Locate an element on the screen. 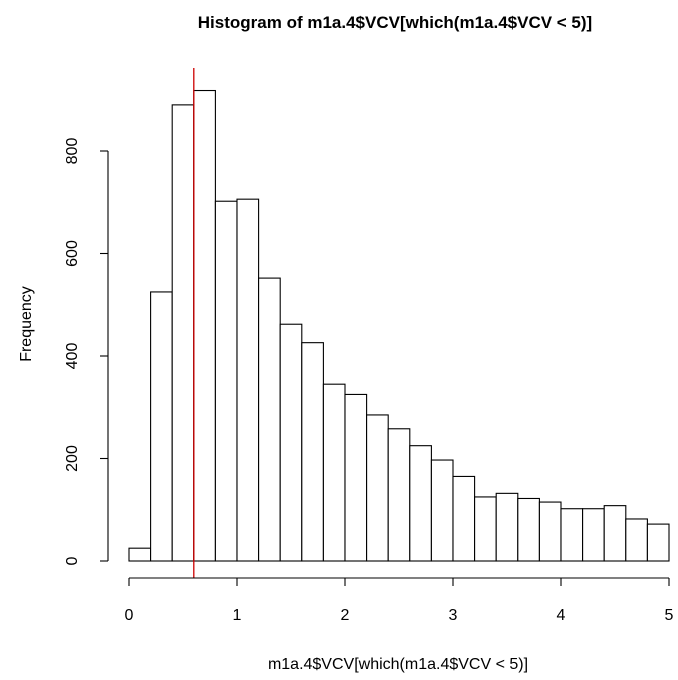 The height and width of the screenshot is (680, 678). x-tick-label: 4 is located at coordinates (561, 615).